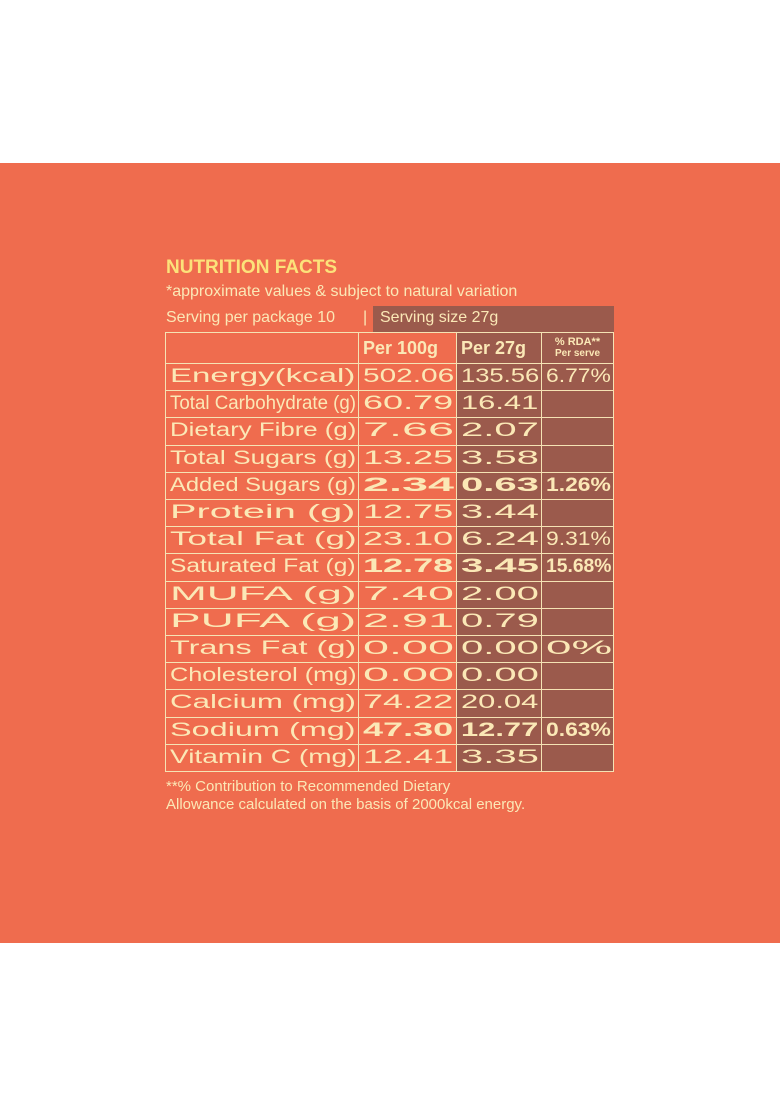 The height and width of the screenshot is (1108, 780). What do you see at coordinates (262, 458) in the screenshot?
I see `row-label: Total Sugars (g)` at bounding box center [262, 458].